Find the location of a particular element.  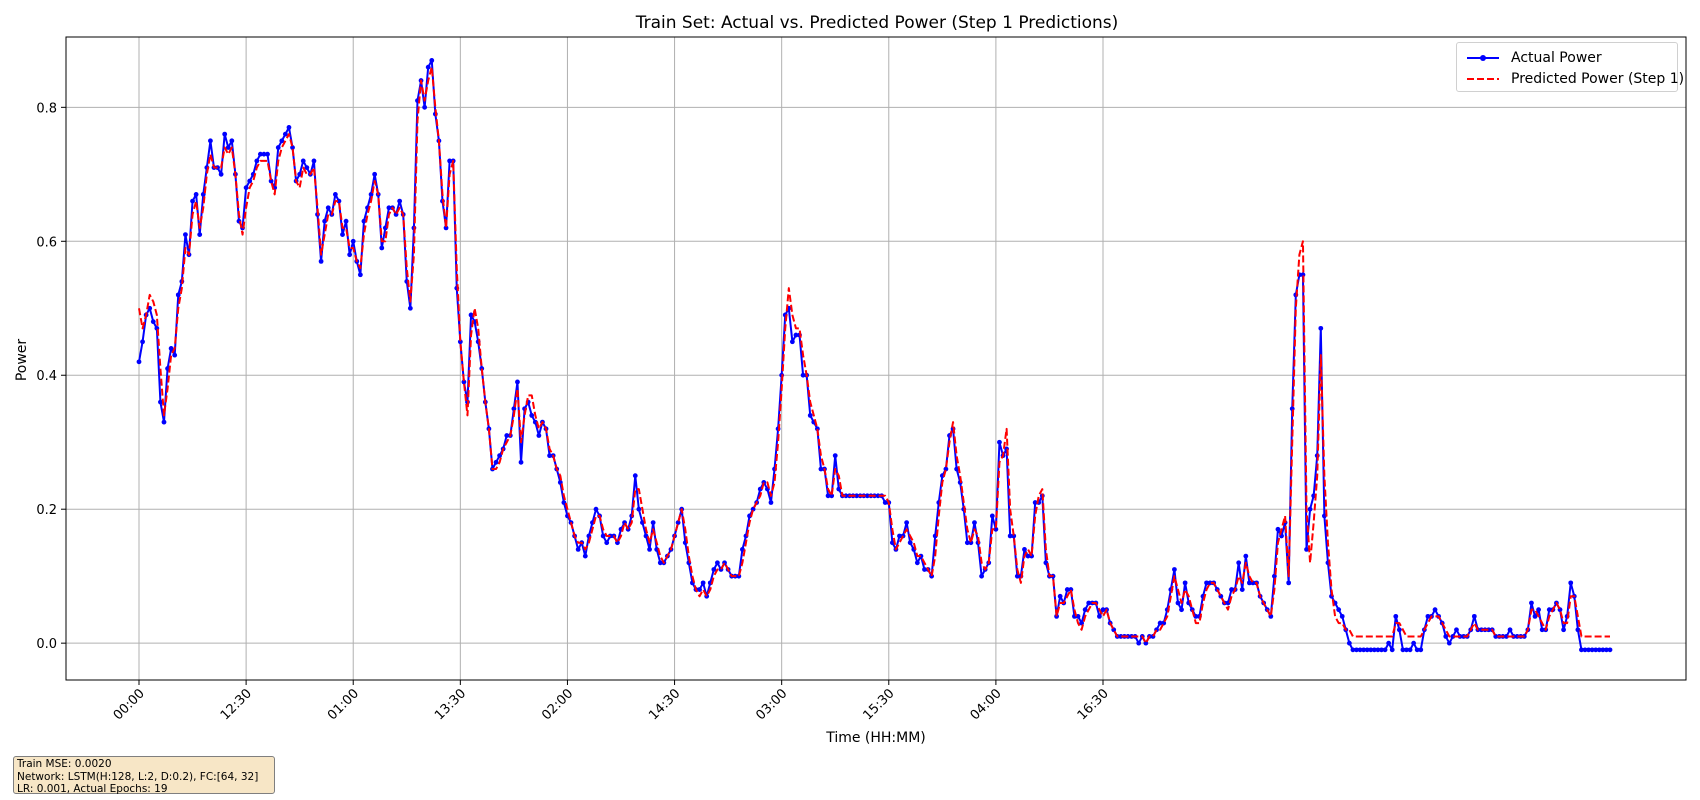

x-tick-label: 14:30 is located at coordinates (664, 704).